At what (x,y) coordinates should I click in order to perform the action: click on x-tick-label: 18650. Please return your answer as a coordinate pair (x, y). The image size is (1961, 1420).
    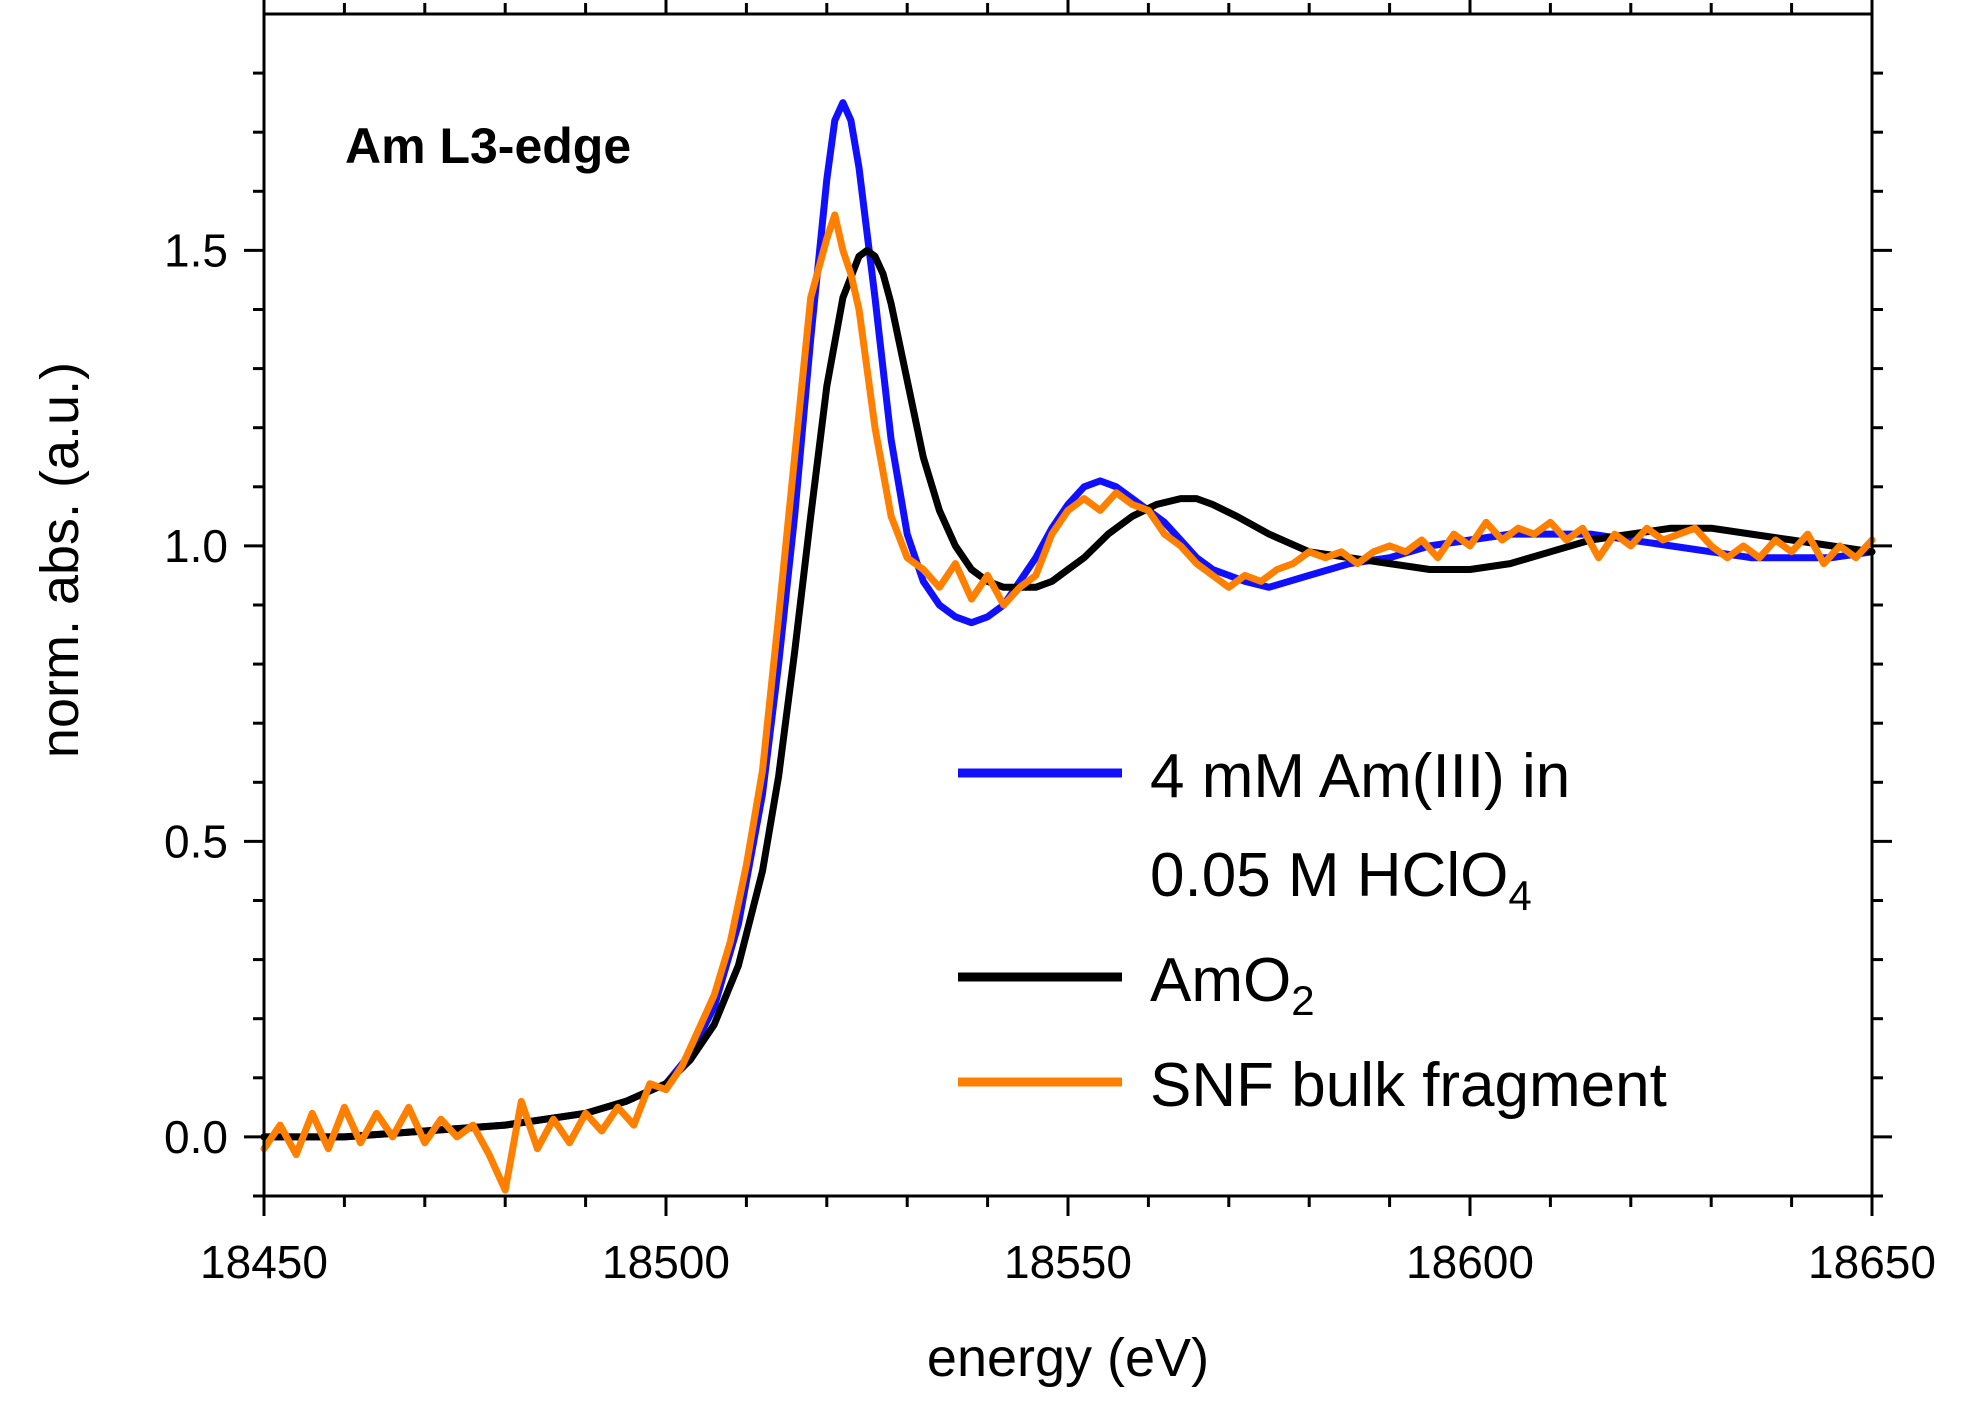
    Looking at the image, I should click on (1872, 1262).